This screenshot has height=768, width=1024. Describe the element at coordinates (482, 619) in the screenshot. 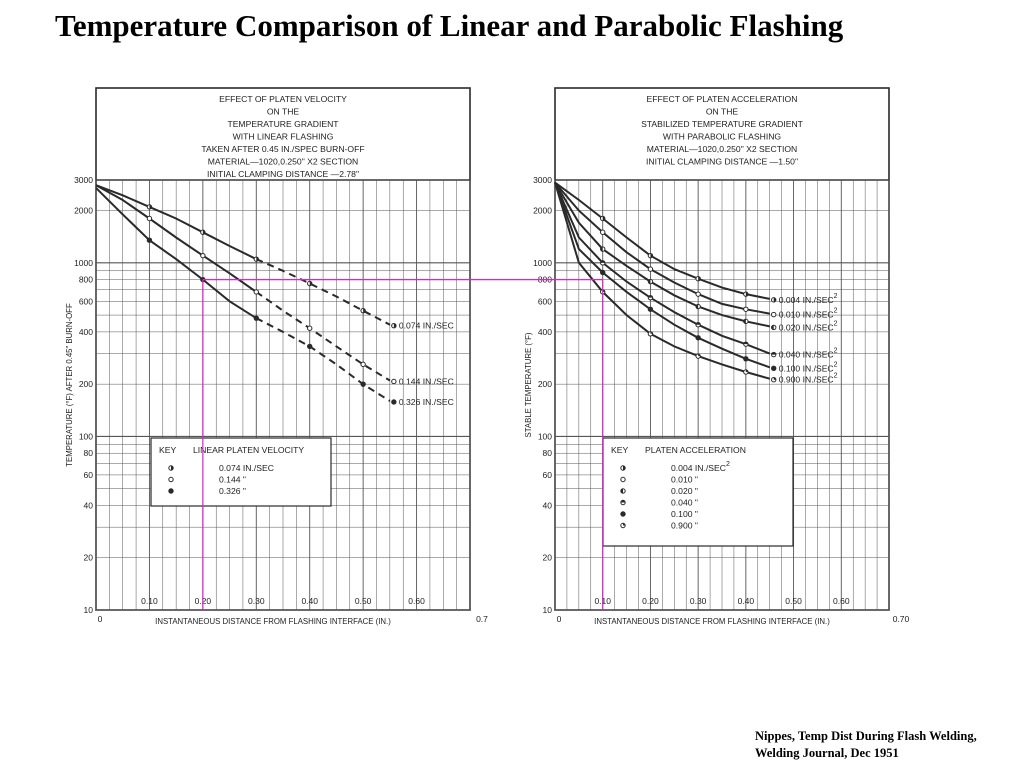

I see `x-tick-label: 0.7` at that location.